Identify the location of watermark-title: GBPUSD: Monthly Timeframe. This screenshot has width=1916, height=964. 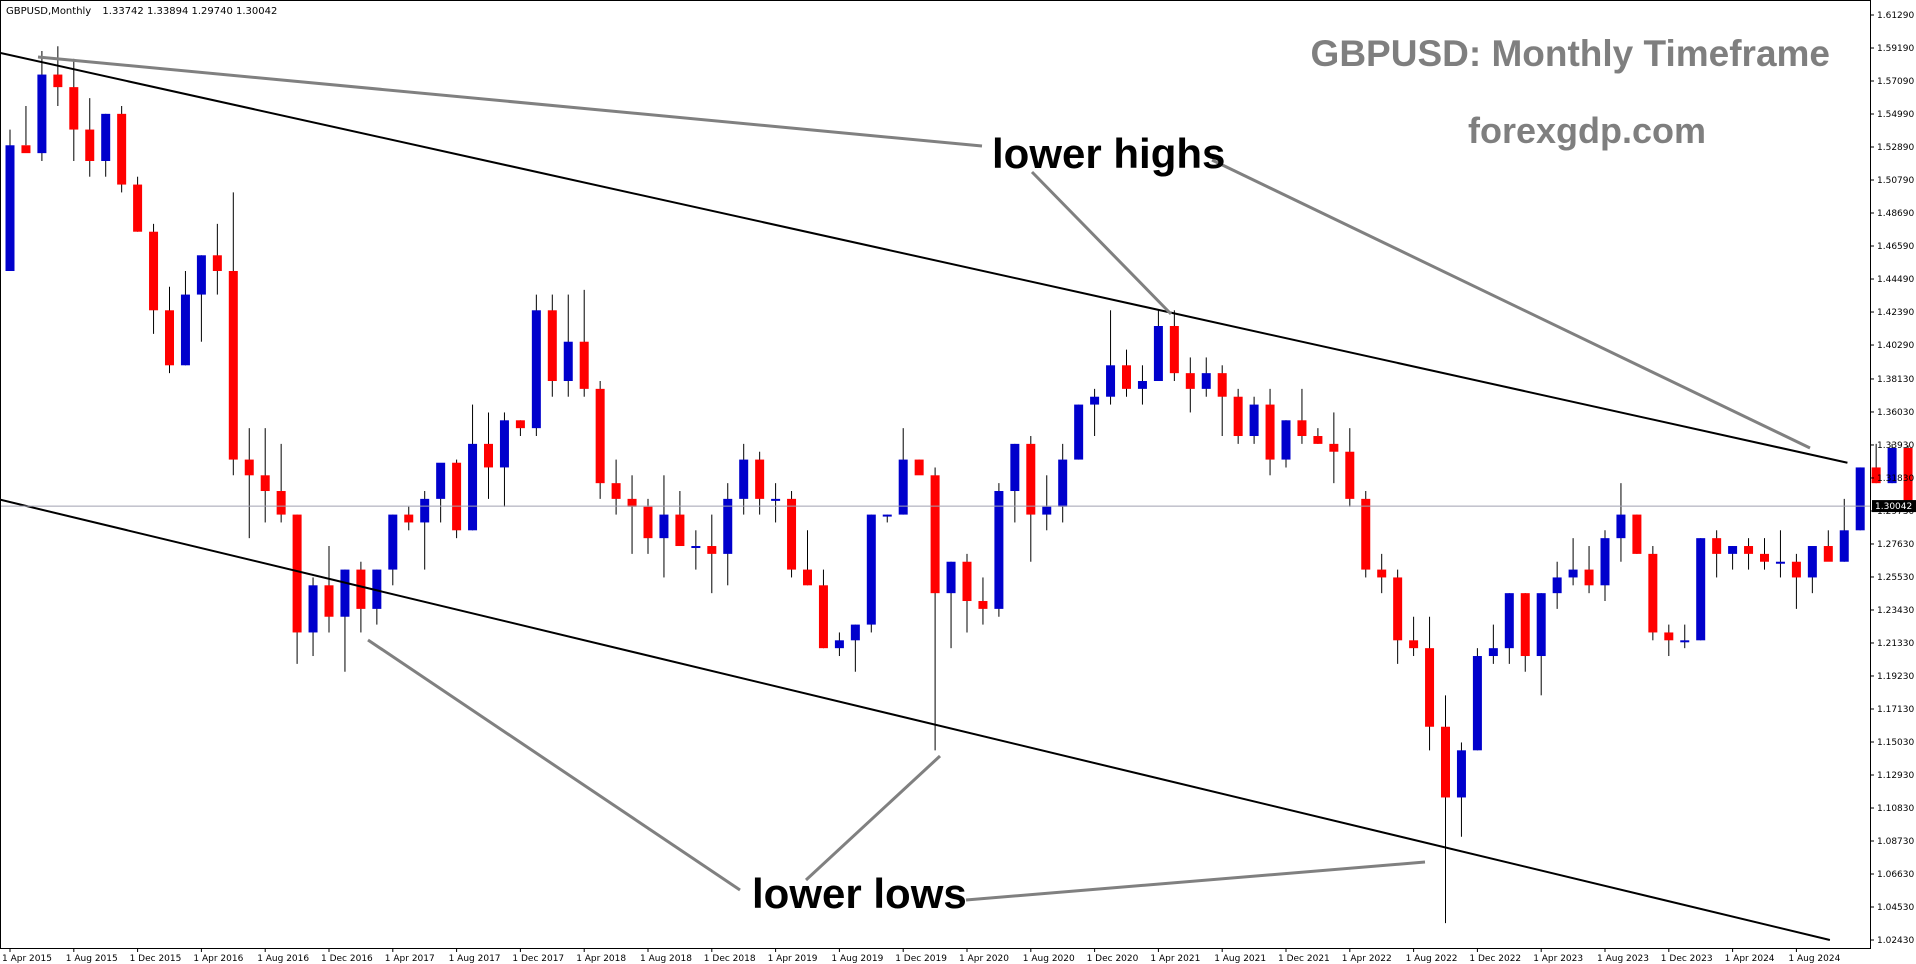
(1570, 53).